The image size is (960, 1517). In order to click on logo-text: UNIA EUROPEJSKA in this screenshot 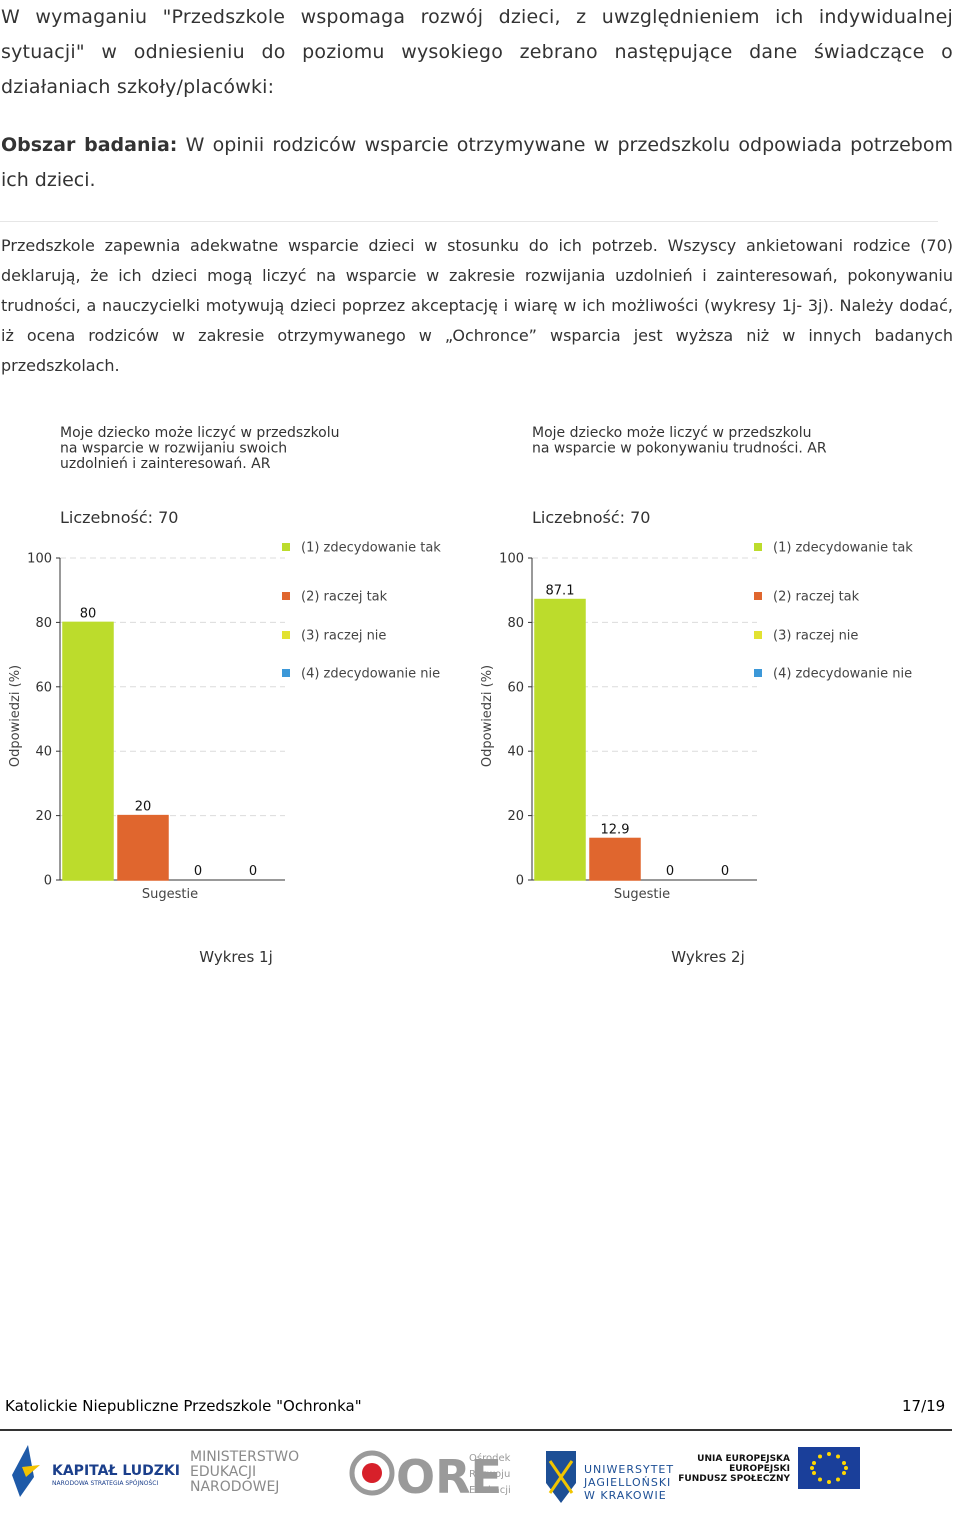, I will do `click(743, 1459)`.